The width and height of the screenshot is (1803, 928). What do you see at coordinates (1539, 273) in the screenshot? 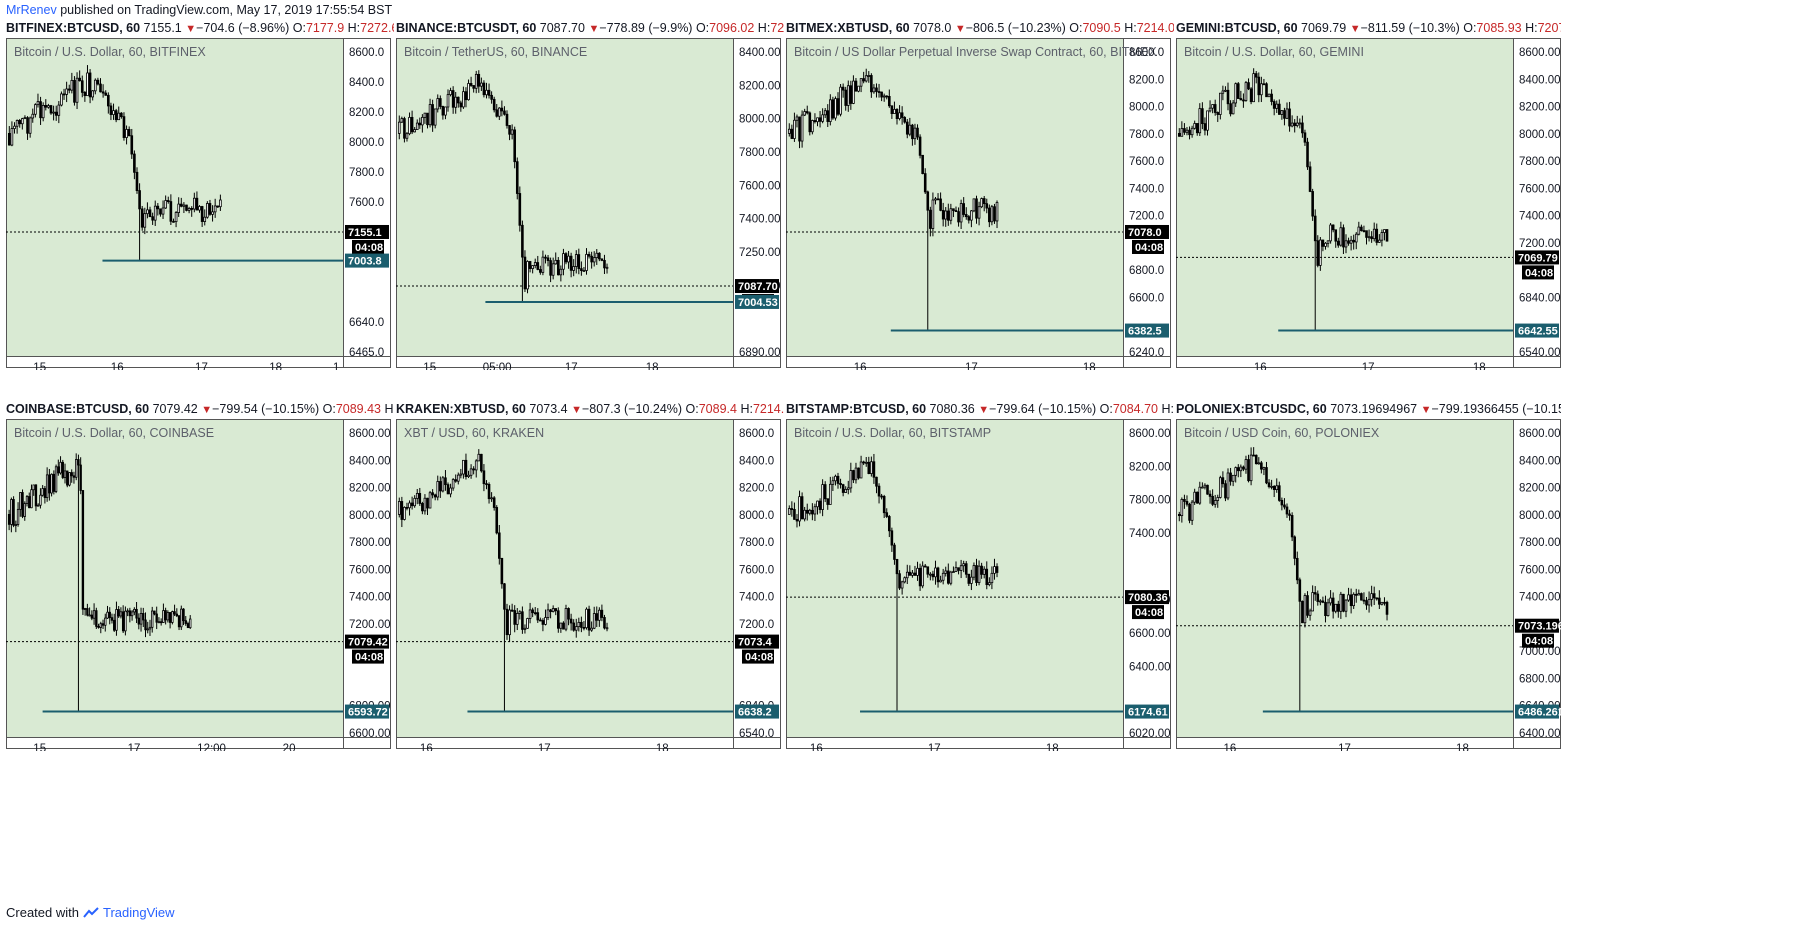
I see `timer-label: 04:08` at bounding box center [1539, 273].